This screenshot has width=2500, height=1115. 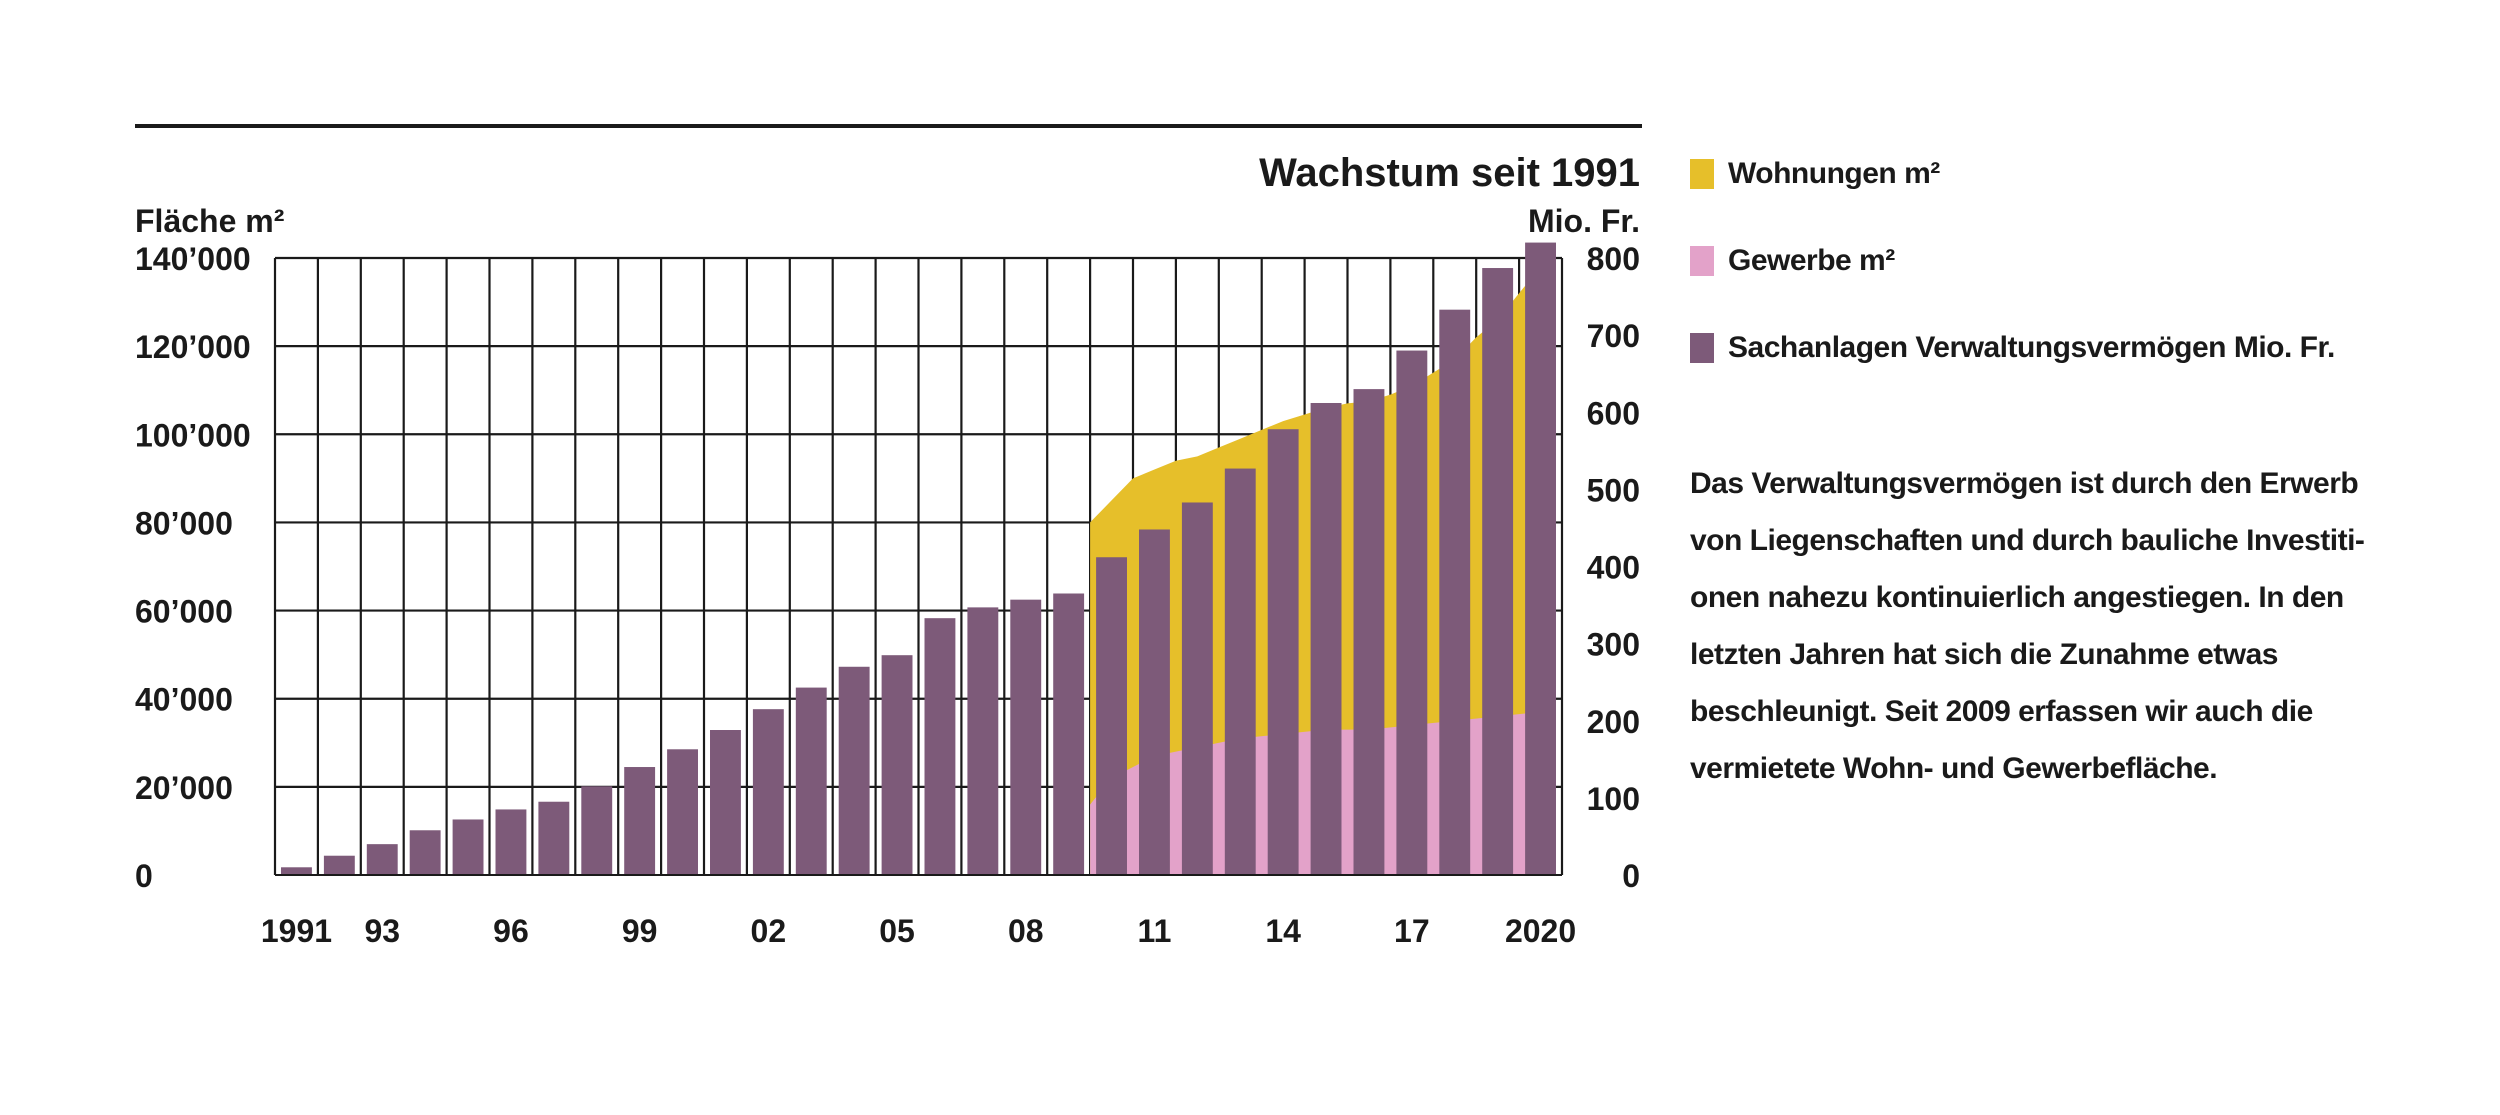 I want to click on legend-swatch-wohnungen, so click(x=1702, y=174).